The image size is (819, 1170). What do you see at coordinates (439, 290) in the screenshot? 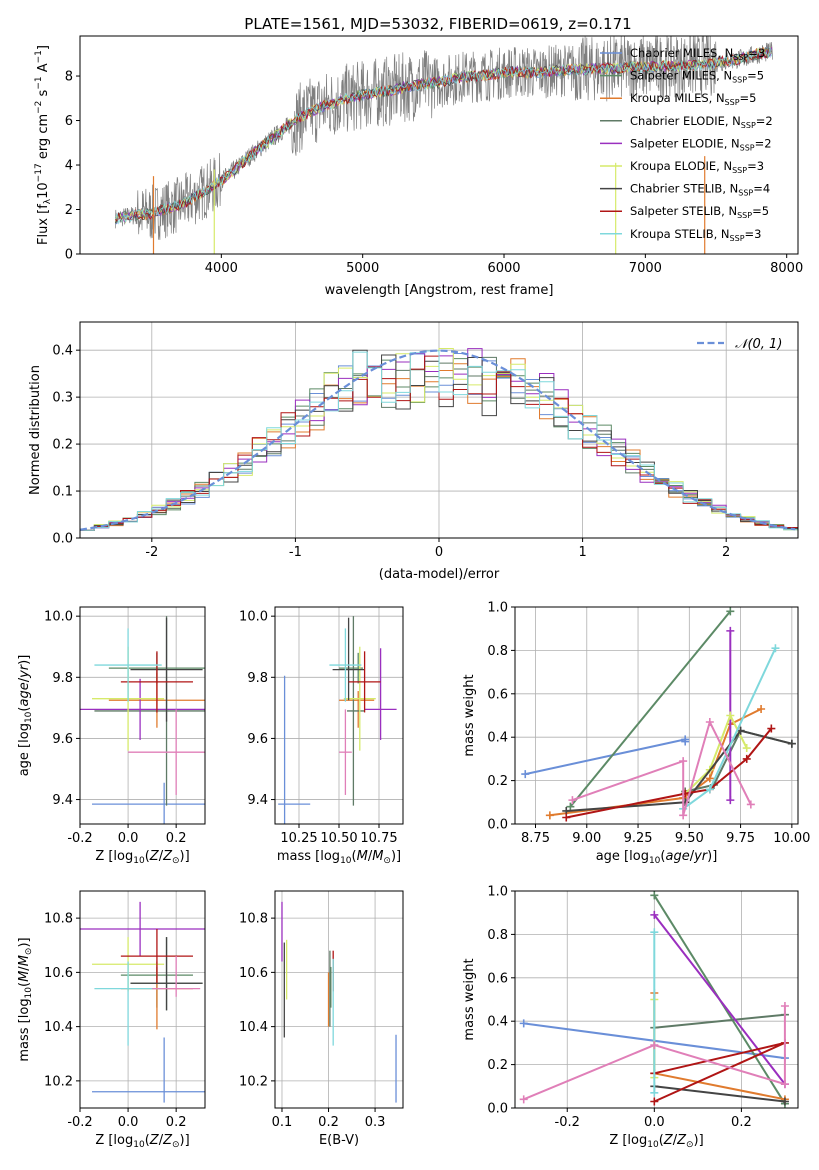
I see `x-axis-label: wavelength [Angstrom, rest frame]` at bounding box center [439, 290].